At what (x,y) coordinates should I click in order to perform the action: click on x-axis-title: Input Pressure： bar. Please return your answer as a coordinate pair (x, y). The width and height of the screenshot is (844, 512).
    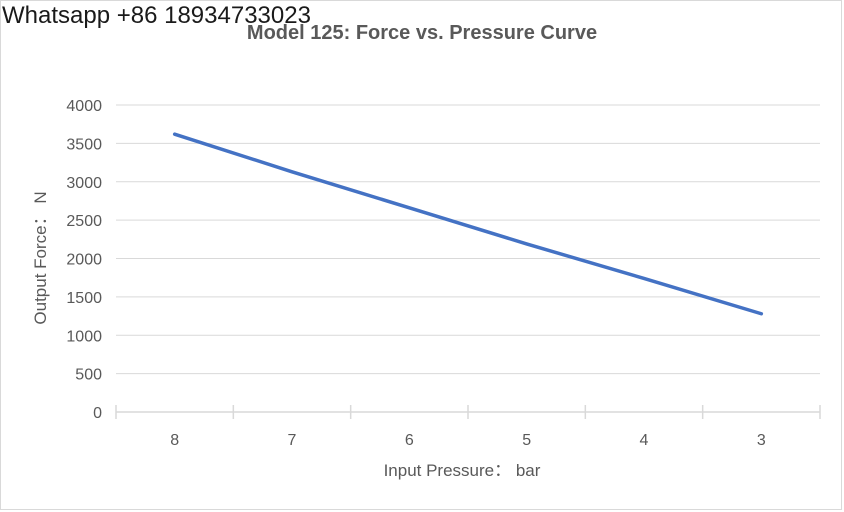
    Looking at the image, I should click on (462, 470).